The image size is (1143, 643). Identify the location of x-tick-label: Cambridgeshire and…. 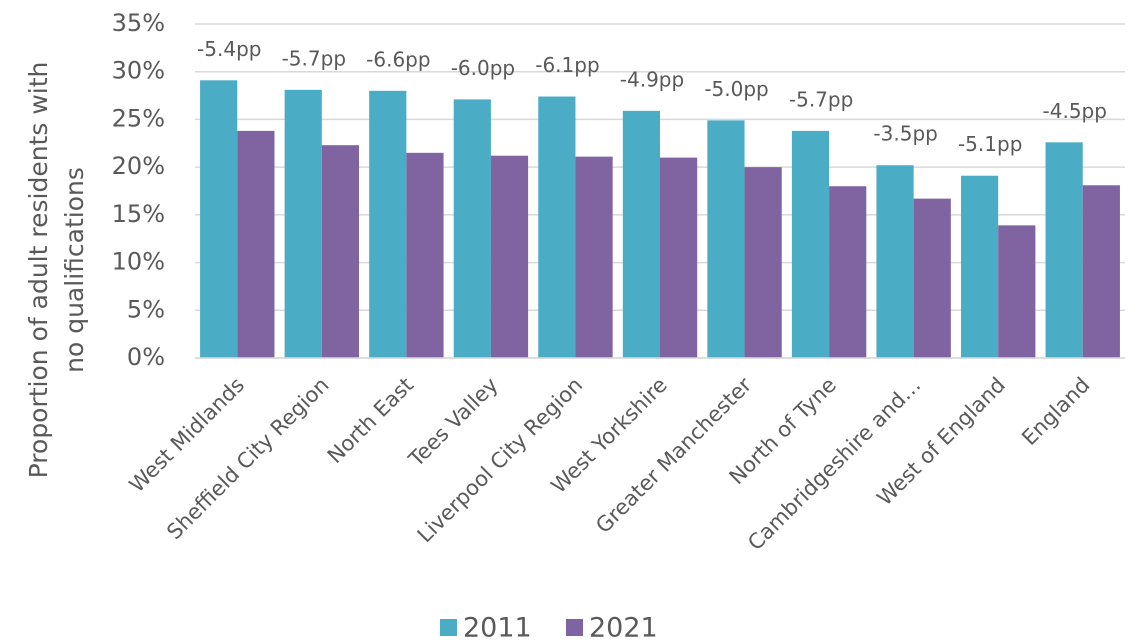
(834, 464).